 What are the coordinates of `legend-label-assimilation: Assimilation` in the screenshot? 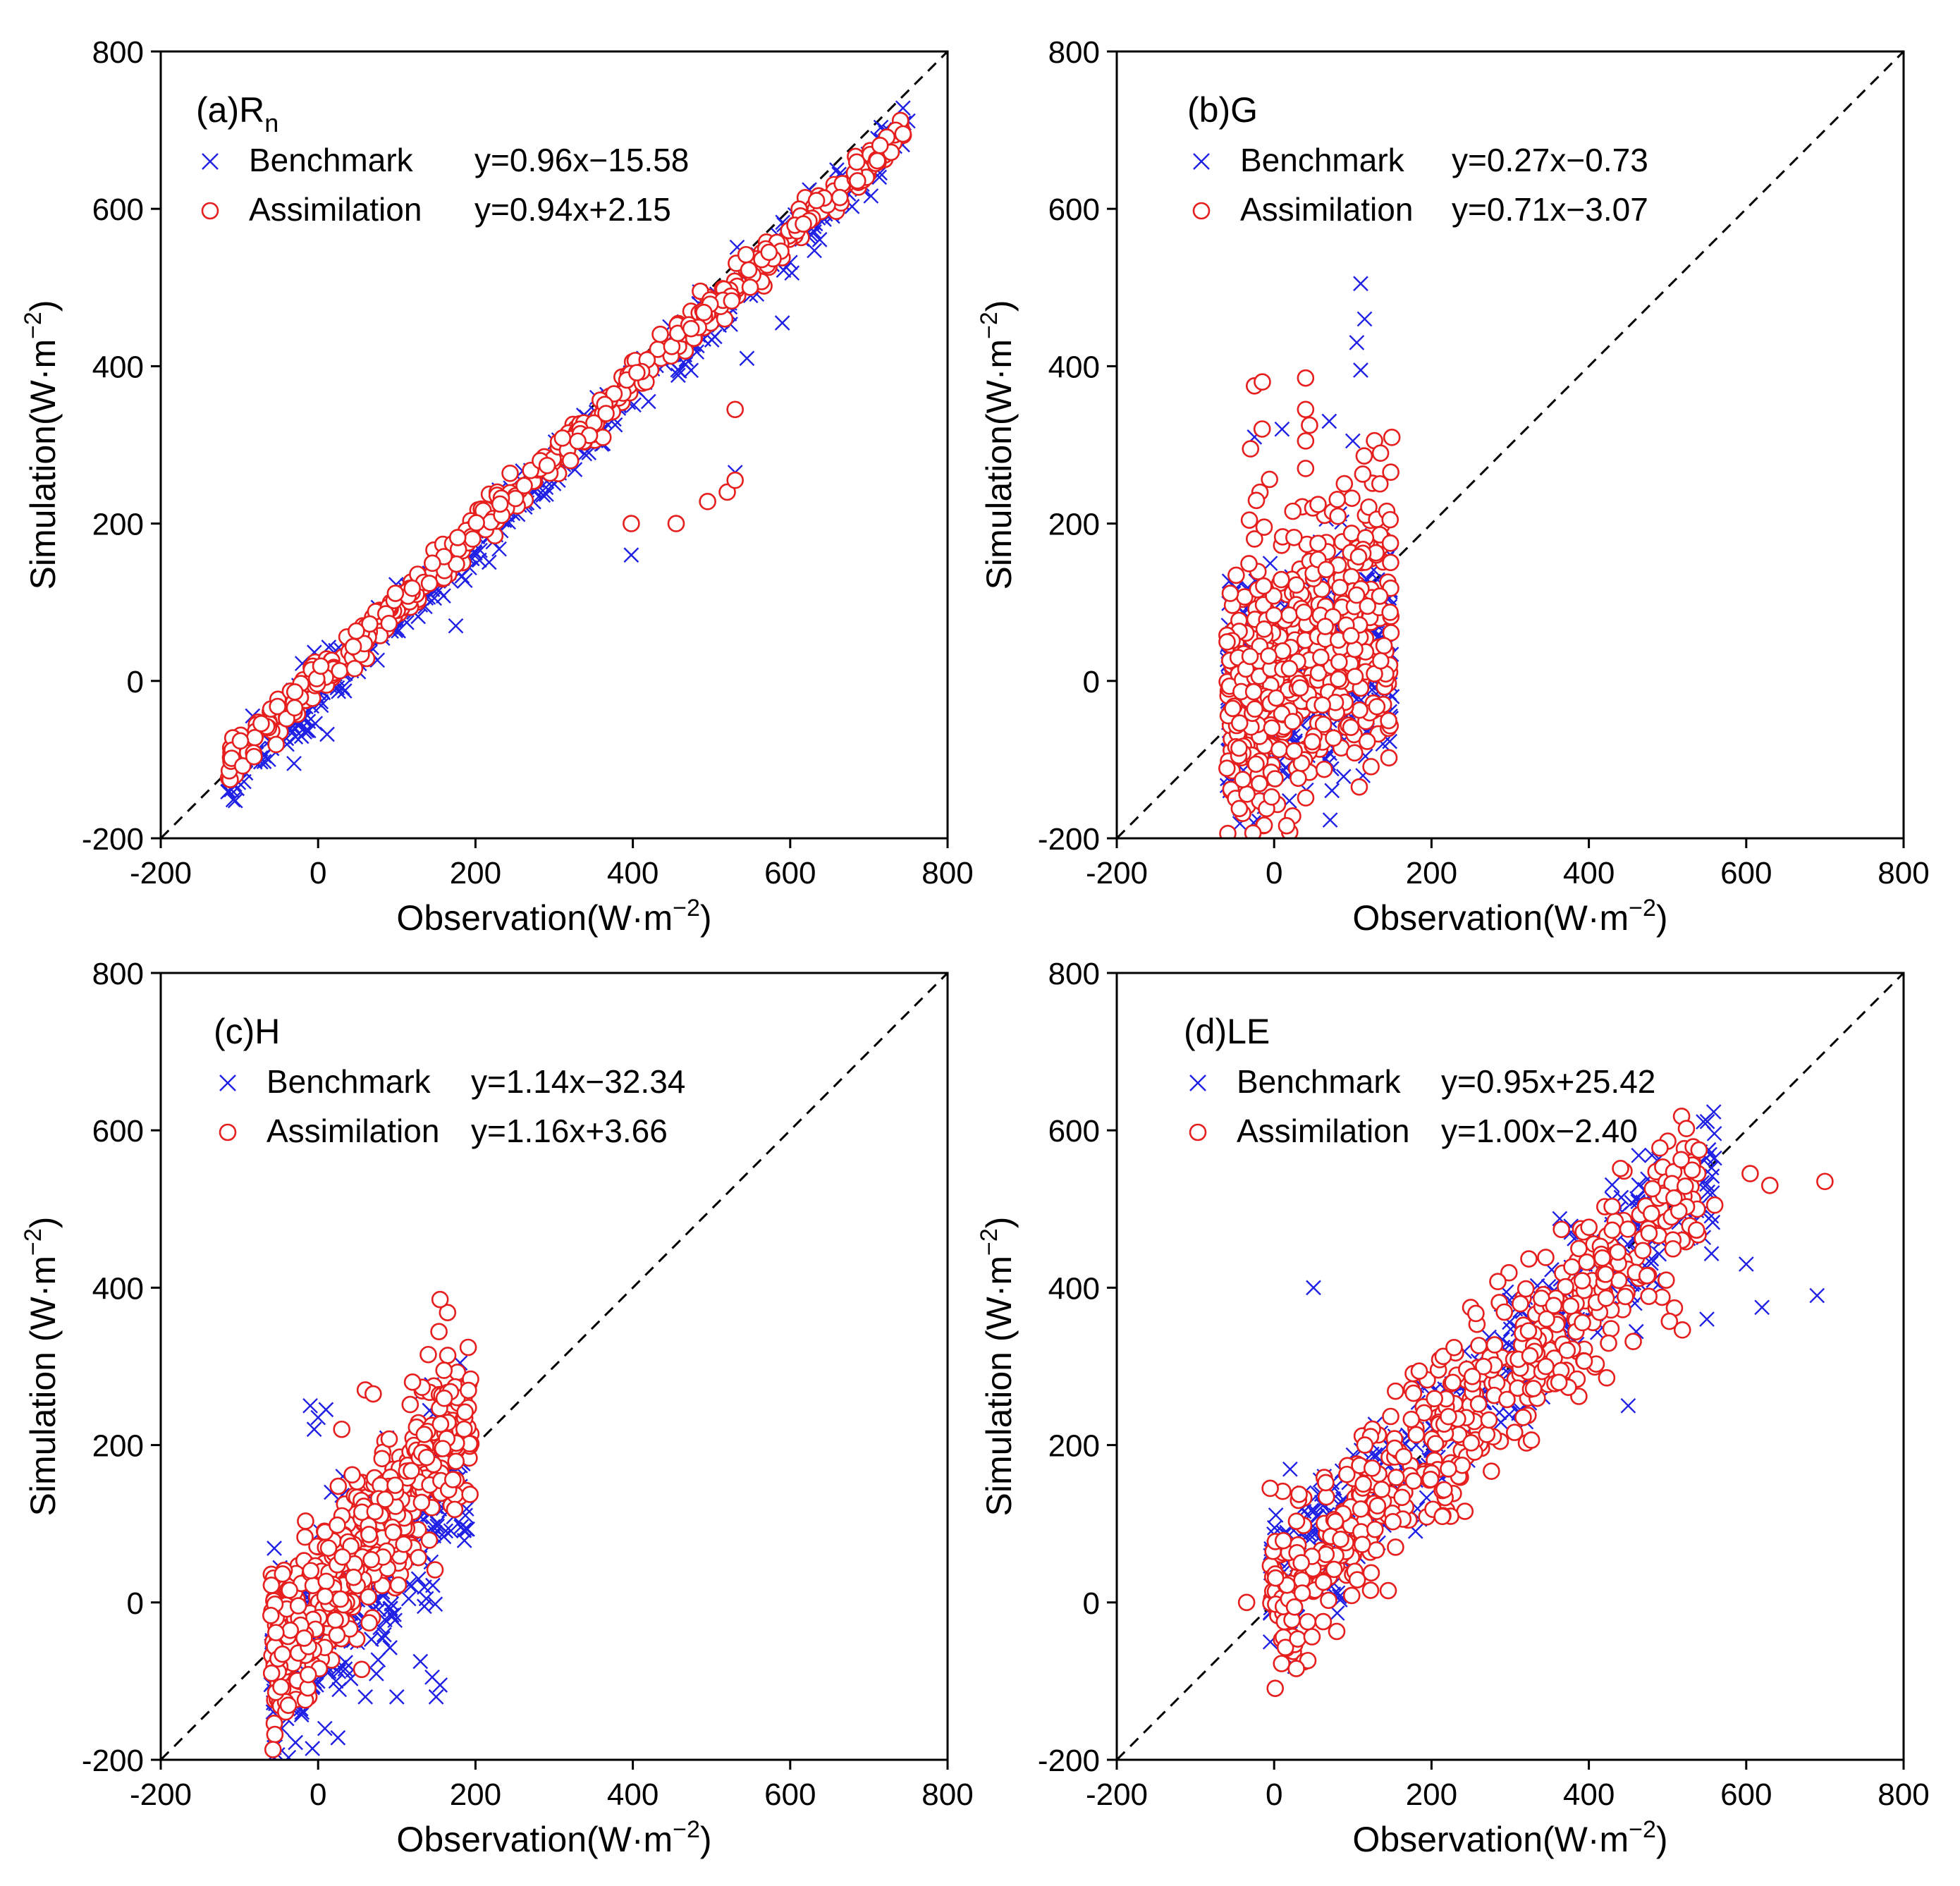 It's located at (1323, 1131).